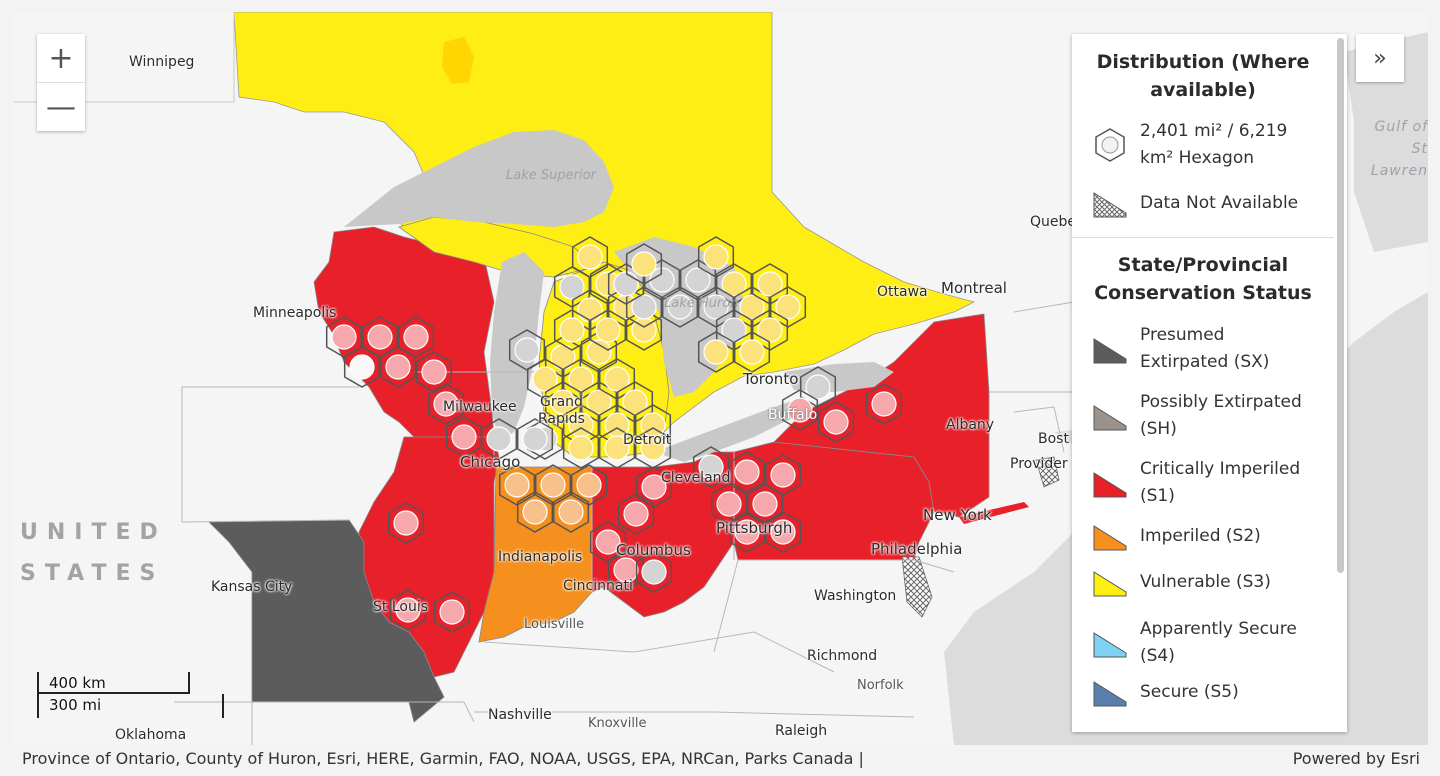  I want to click on region-longisland, so click(994, 513).